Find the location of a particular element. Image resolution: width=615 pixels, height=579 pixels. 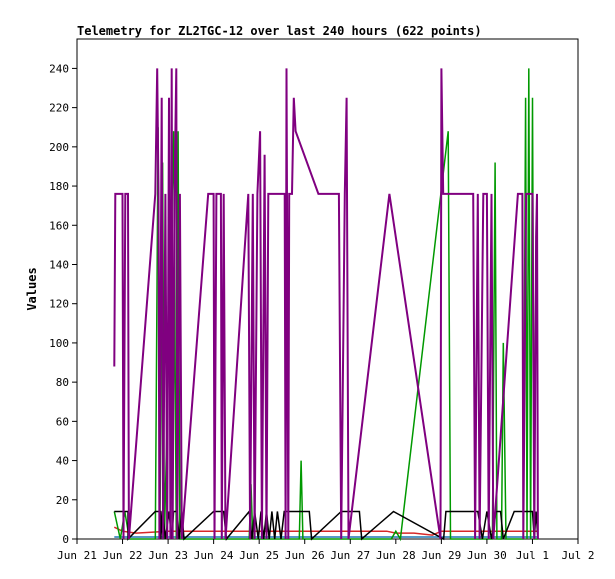

x-tick-label: Jun 23 is located at coordinates (168, 555).